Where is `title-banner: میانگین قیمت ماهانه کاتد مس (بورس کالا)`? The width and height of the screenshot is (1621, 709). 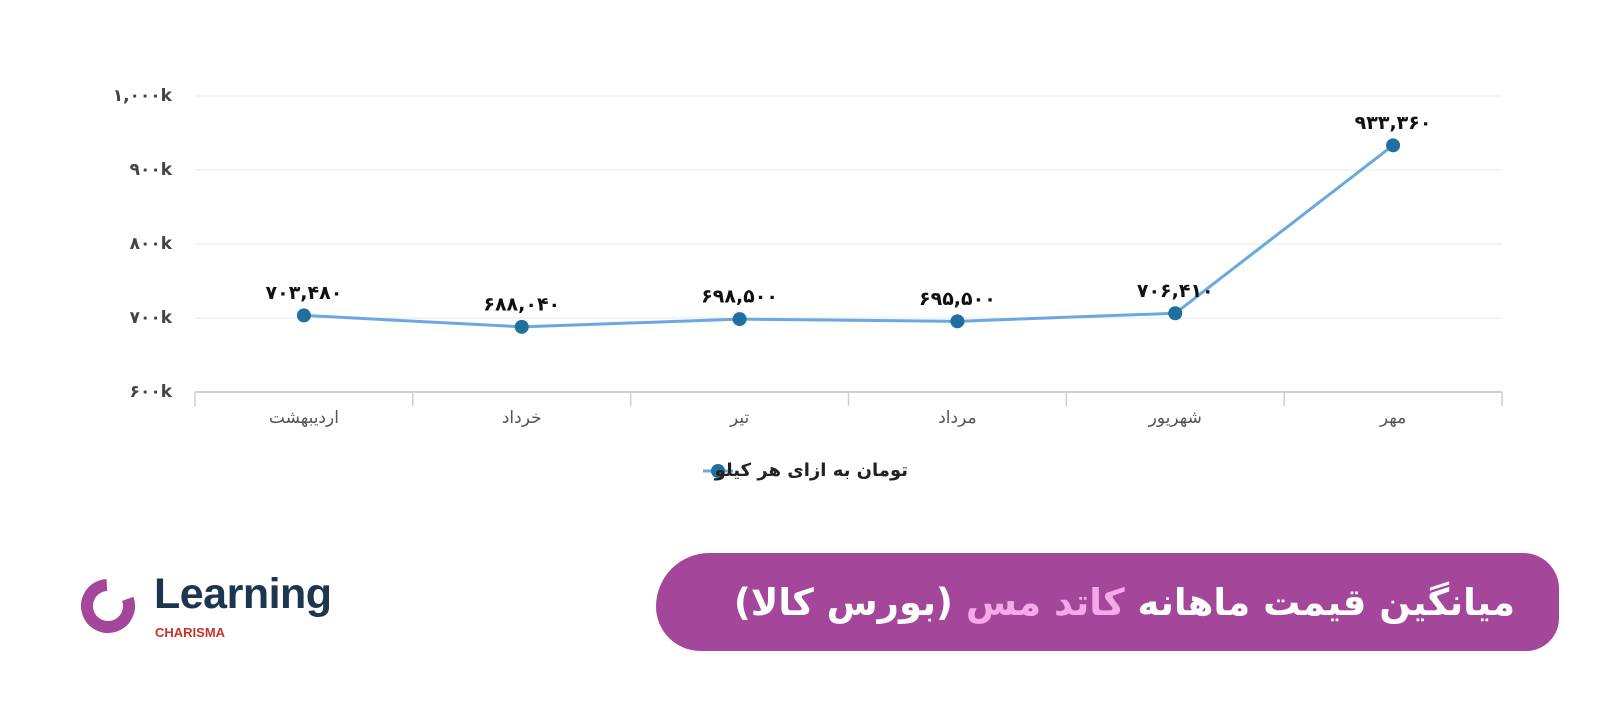 title-banner: میانگین قیمت ماهانه کاتد مس (بورس کالا) is located at coordinates (1107, 602).